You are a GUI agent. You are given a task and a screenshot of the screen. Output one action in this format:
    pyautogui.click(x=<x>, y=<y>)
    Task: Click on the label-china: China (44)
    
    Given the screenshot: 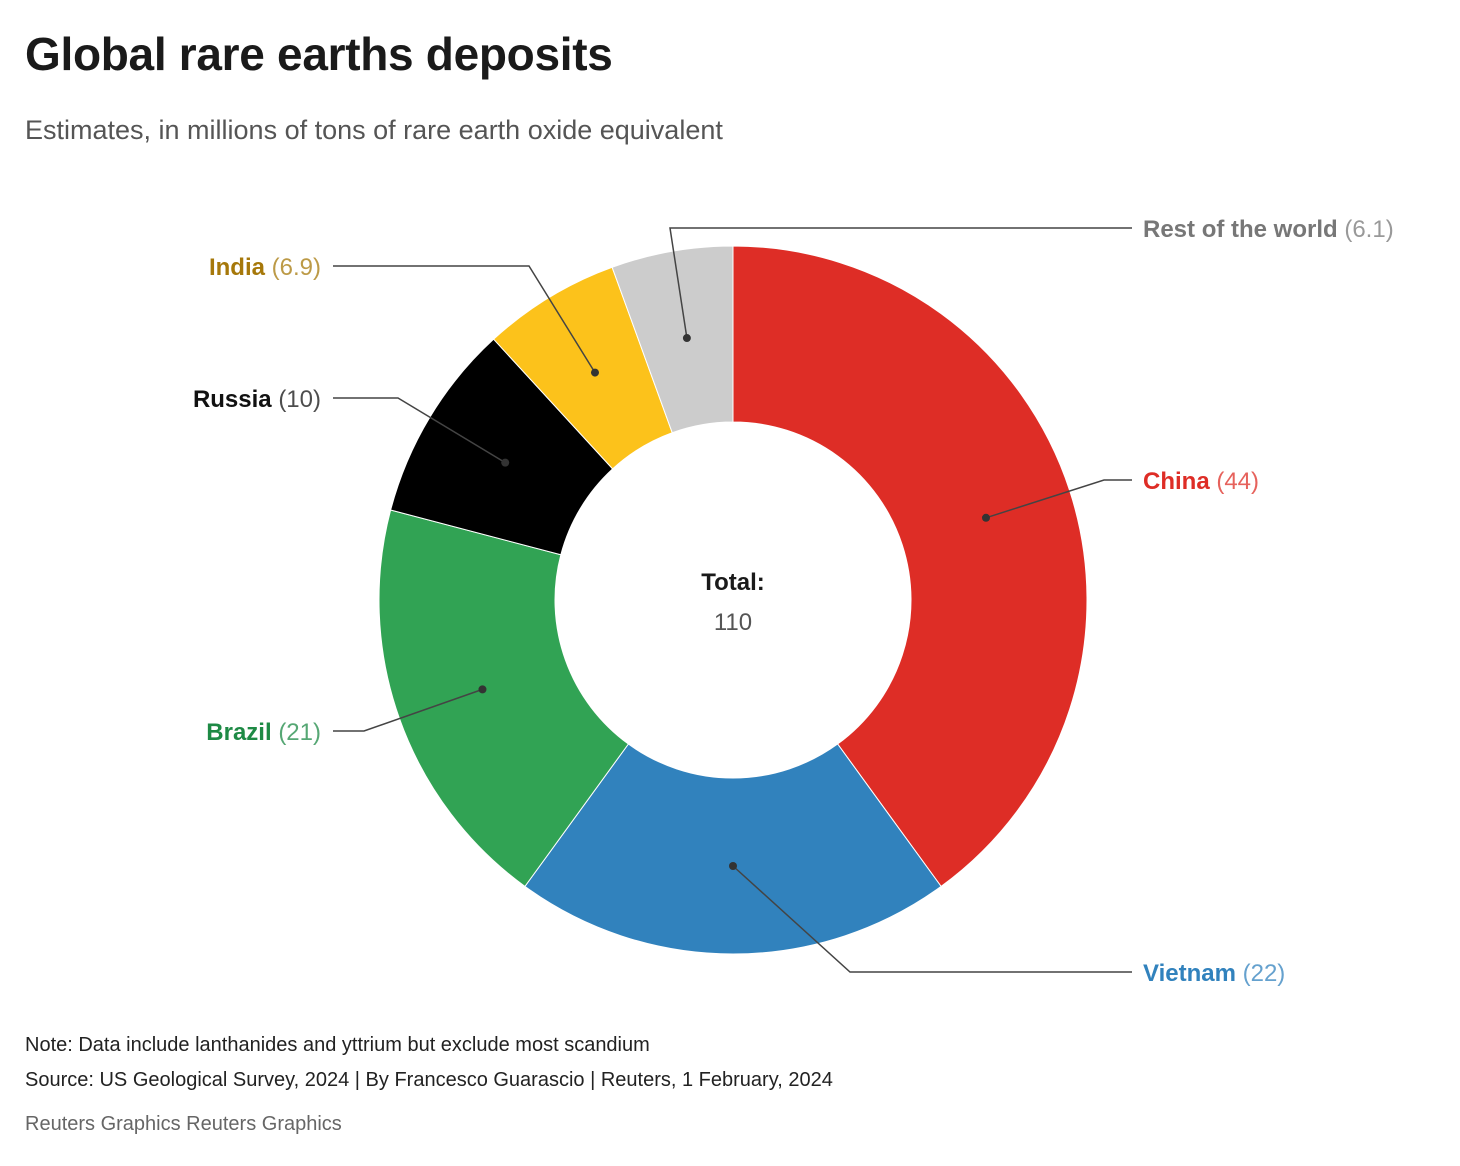 What is the action you would take?
    pyautogui.click(x=1201, y=481)
    